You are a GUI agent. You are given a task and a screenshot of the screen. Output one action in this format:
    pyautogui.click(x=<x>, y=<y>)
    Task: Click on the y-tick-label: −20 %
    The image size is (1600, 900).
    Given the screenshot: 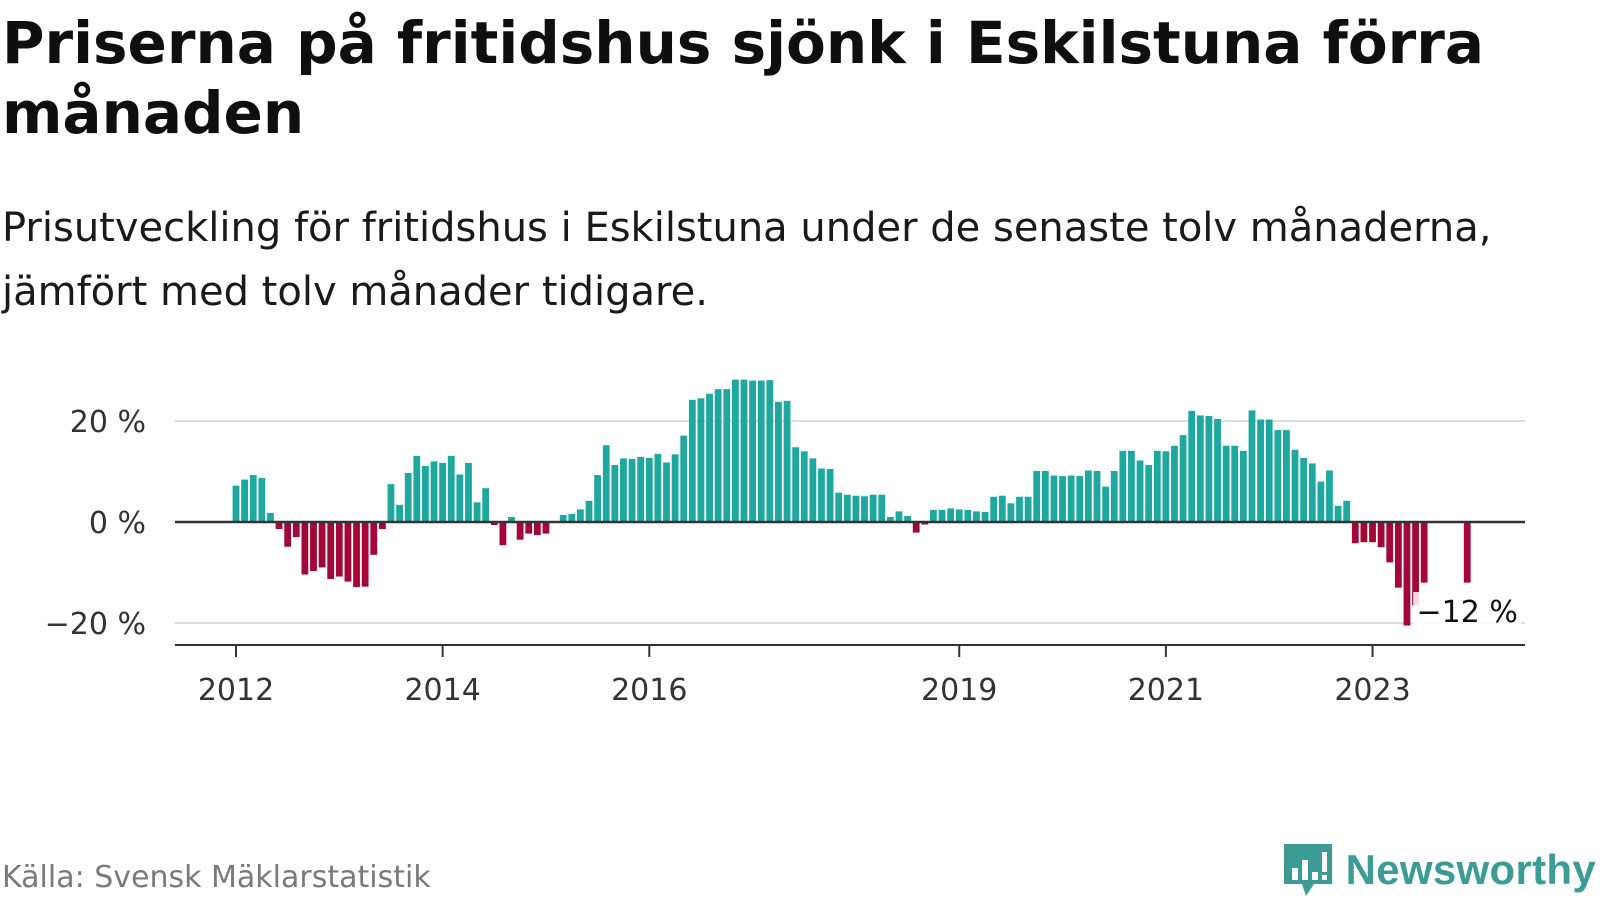 What is the action you would take?
    pyautogui.click(x=95, y=624)
    